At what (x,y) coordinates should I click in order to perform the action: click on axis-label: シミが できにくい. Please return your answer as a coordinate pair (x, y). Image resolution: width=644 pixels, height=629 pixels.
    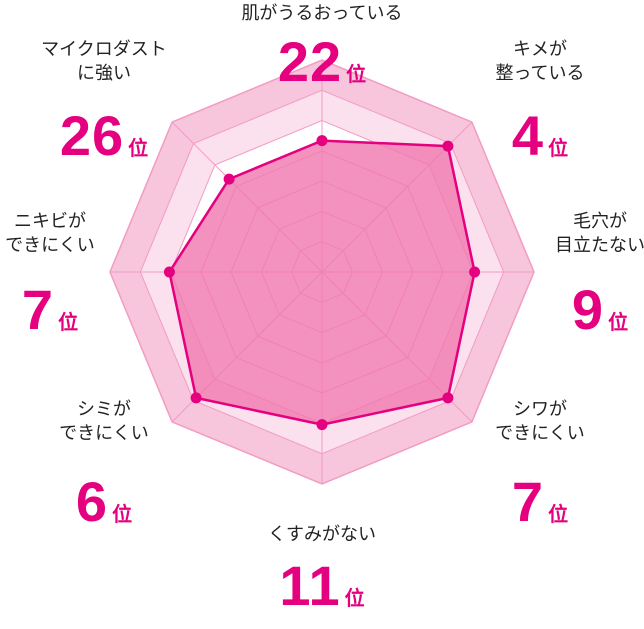
    Looking at the image, I should click on (104, 421).